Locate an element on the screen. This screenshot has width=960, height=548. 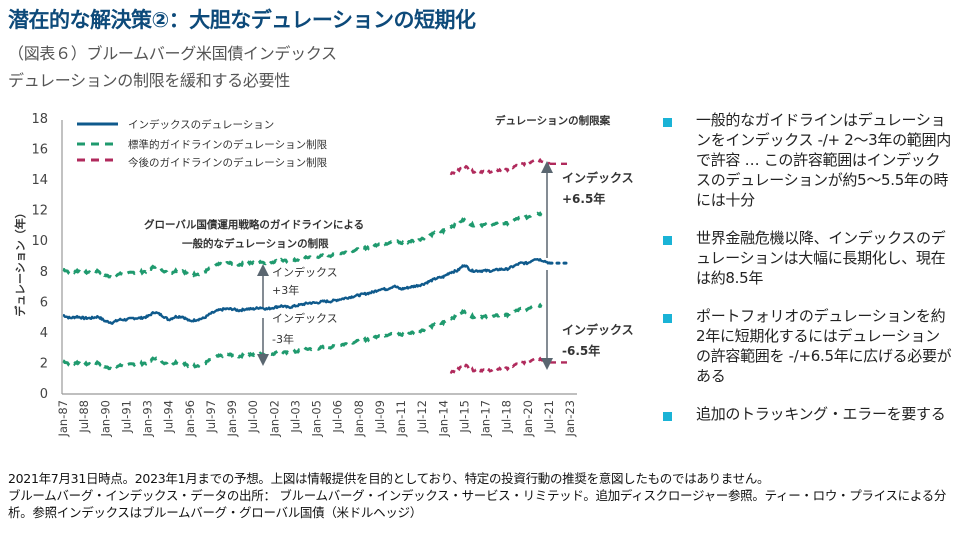
index-duration-line is located at coordinates (306, 291).